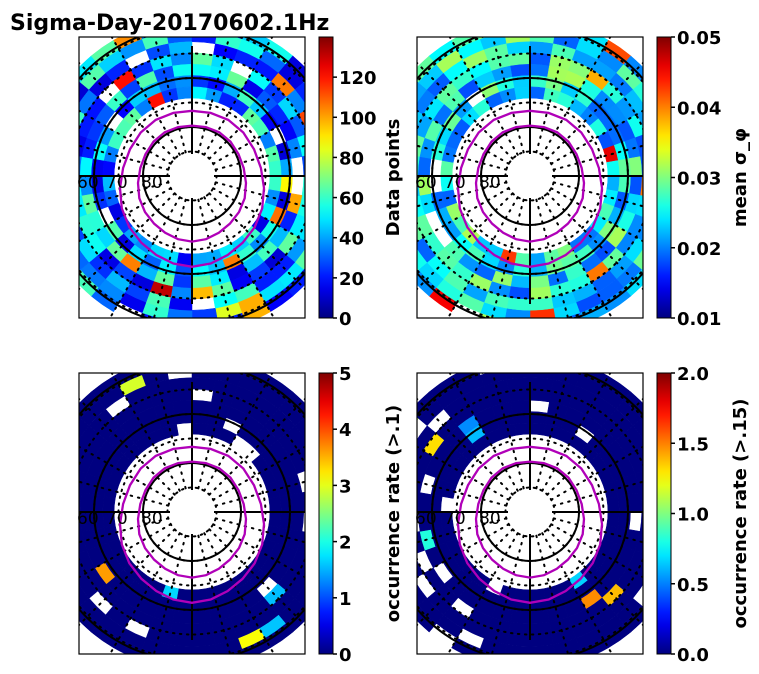  What do you see at coordinates (88, 519) in the screenshot?
I see `latitude-label: 60` at bounding box center [88, 519].